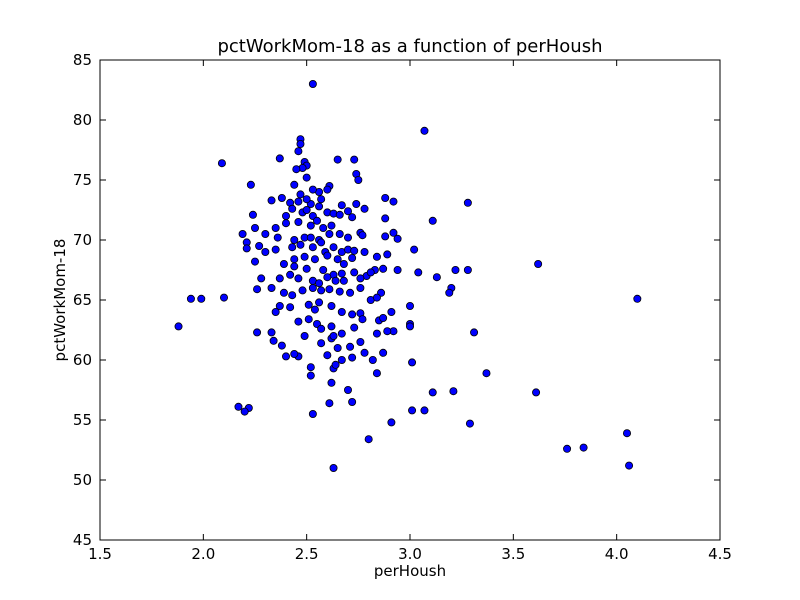 The image size is (800, 600). I want to click on y-tick-label: 60, so click(82, 360).